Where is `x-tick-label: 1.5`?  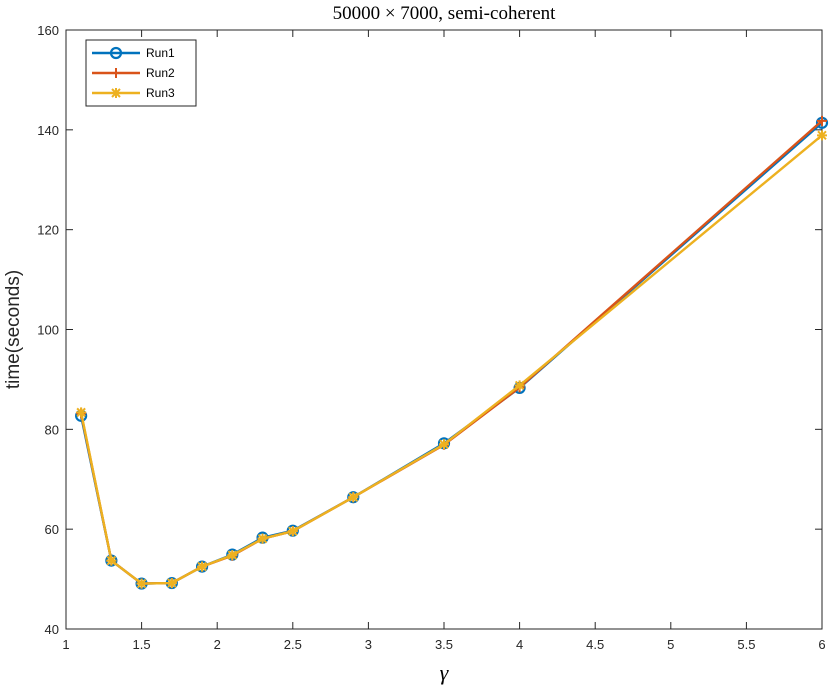
x-tick-label: 1.5 is located at coordinates (142, 644).